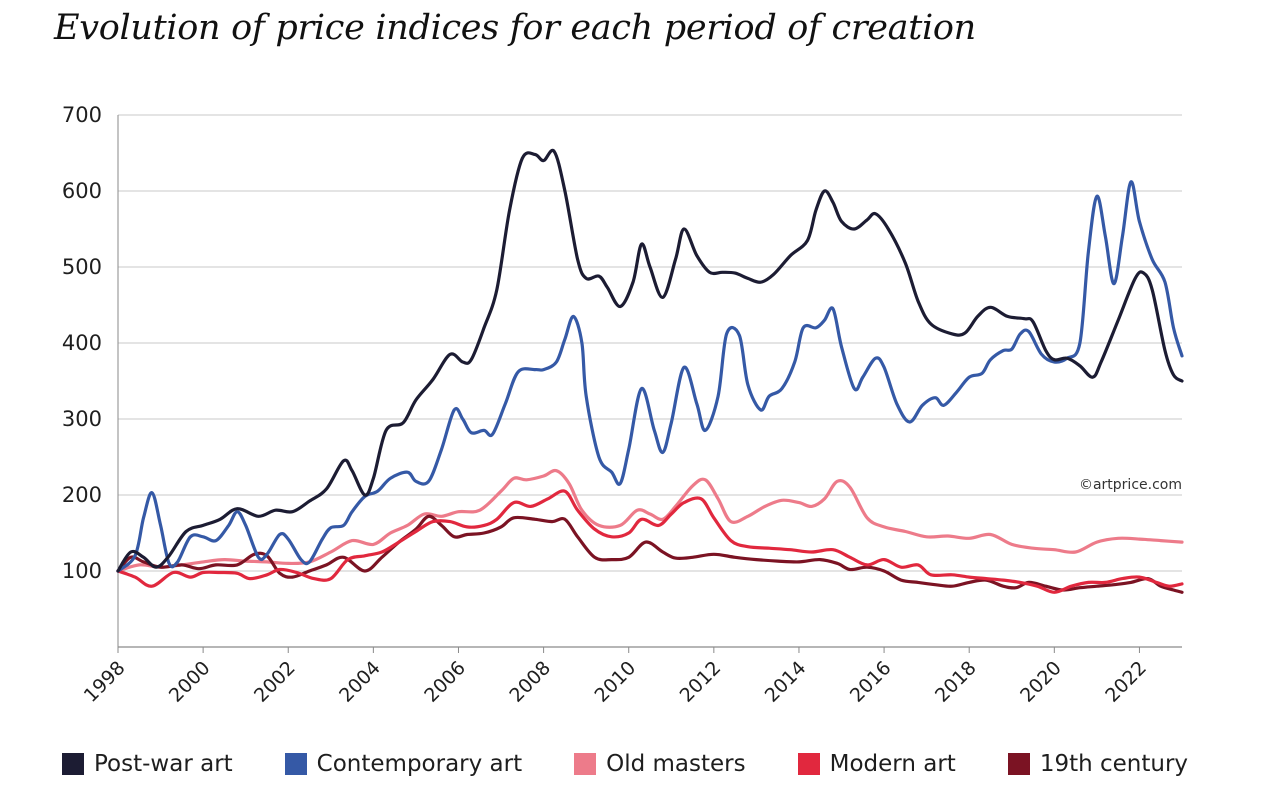  Describe the element at coordinates (82, 115) in the screenshot. I see `y-tick-label: 700` at that location.